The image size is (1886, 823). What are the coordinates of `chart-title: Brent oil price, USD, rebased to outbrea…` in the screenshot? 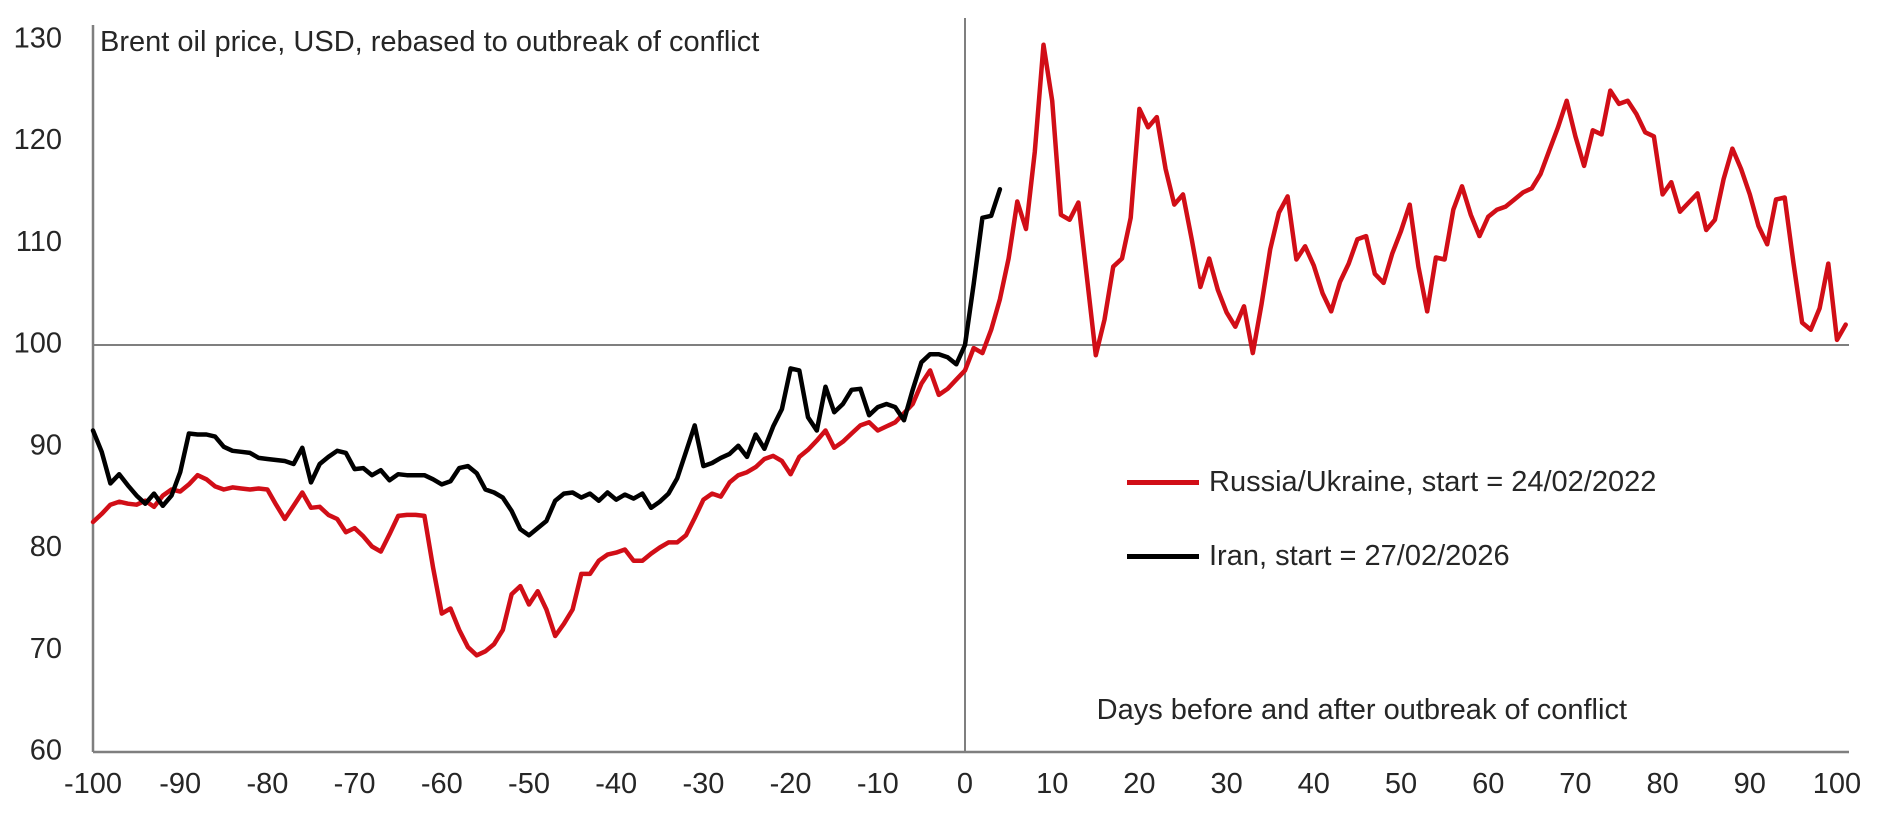 It's located at (430, 42).